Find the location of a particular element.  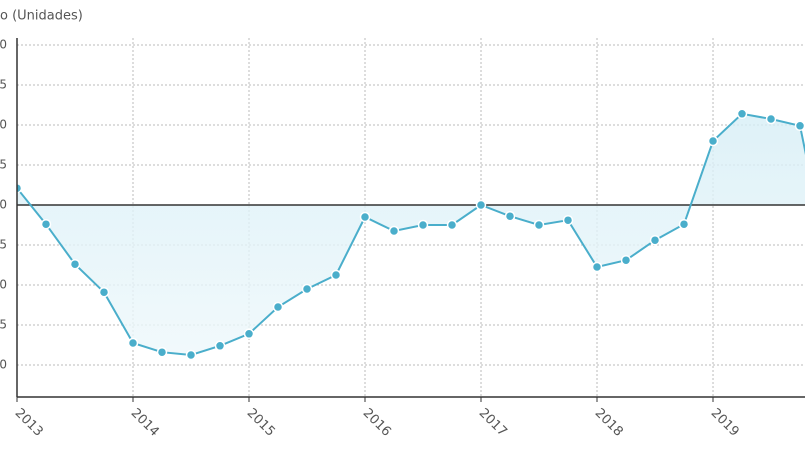

x-tick-label: 2016 is located at coordinates (377, 423).